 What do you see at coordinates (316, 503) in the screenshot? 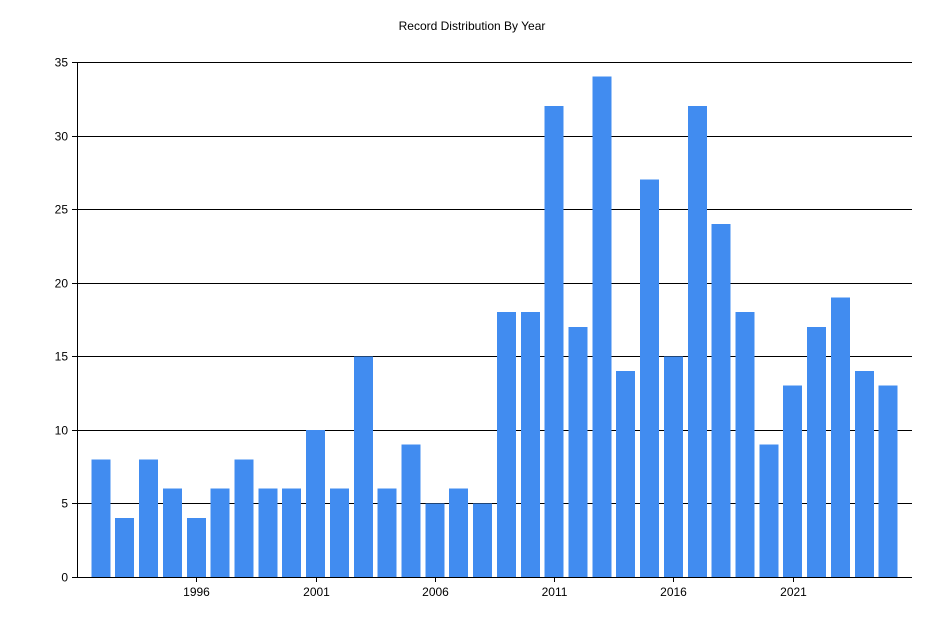
I see `bar-2001` at bounding box center [316, 503].